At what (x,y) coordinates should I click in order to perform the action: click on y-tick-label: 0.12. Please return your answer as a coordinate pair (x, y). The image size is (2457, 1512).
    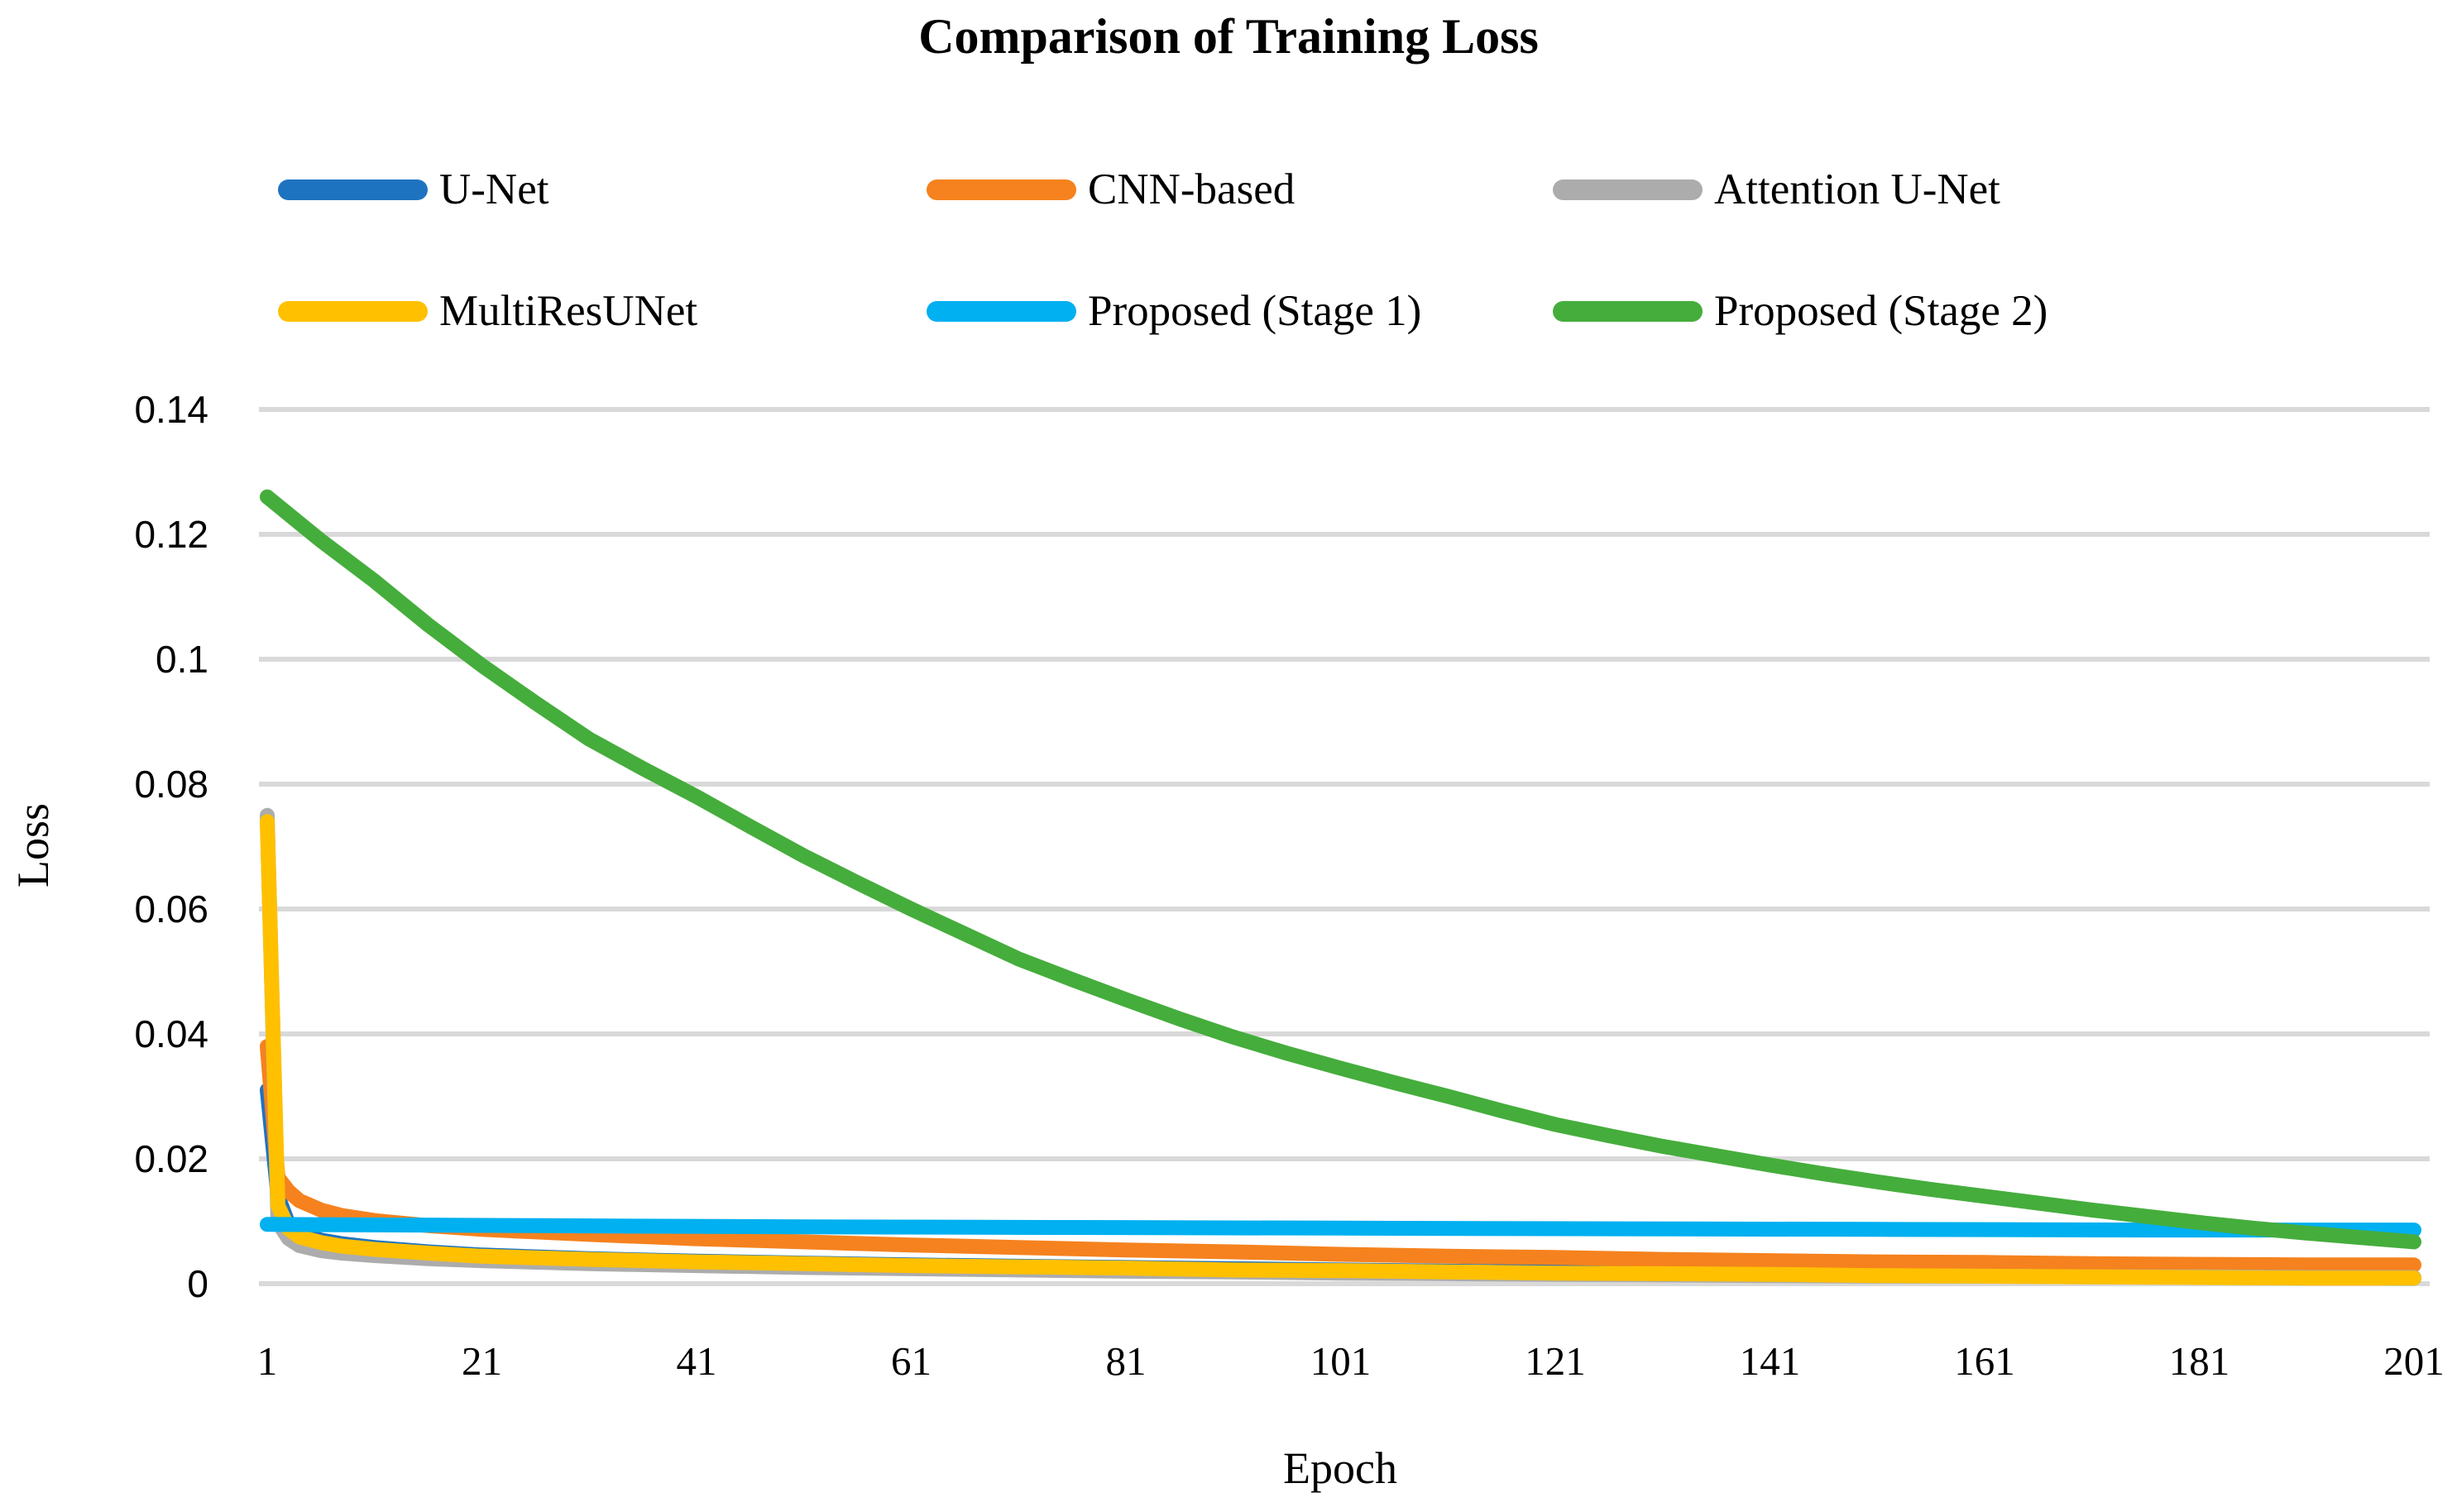
    Looking at the image, I should click on (171, 534).